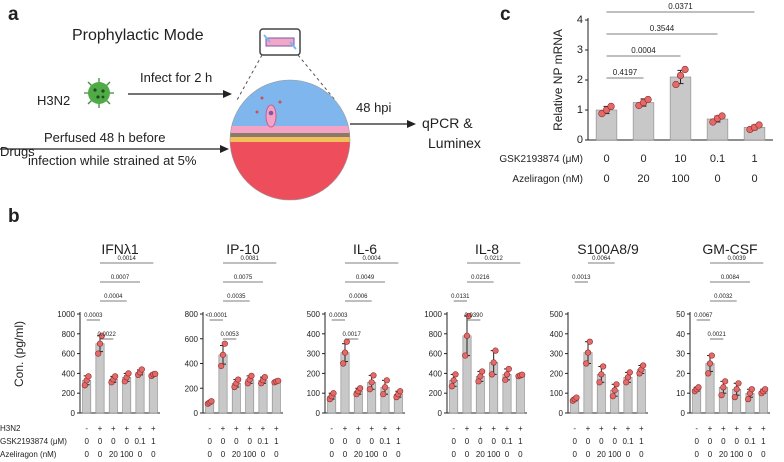 This screenshot has height=462, width=784. What do you see at coordinates (574, 428) in the screenshot?
I see `condition-value: -` at bounding box center [574, 428].